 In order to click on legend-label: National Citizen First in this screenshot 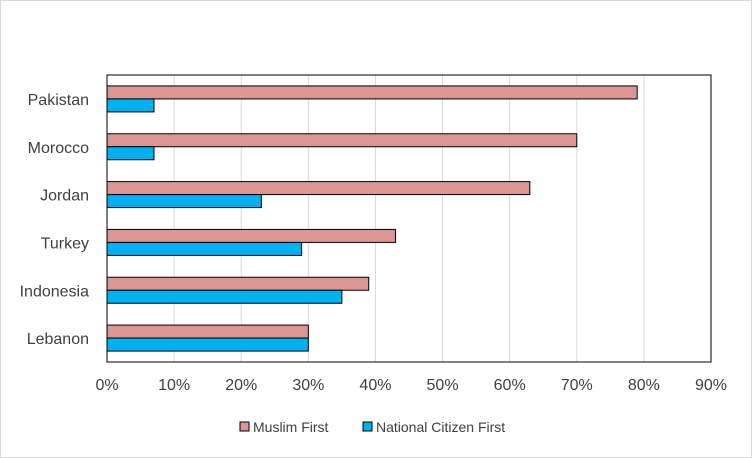, I will do `click(440, 427)`.